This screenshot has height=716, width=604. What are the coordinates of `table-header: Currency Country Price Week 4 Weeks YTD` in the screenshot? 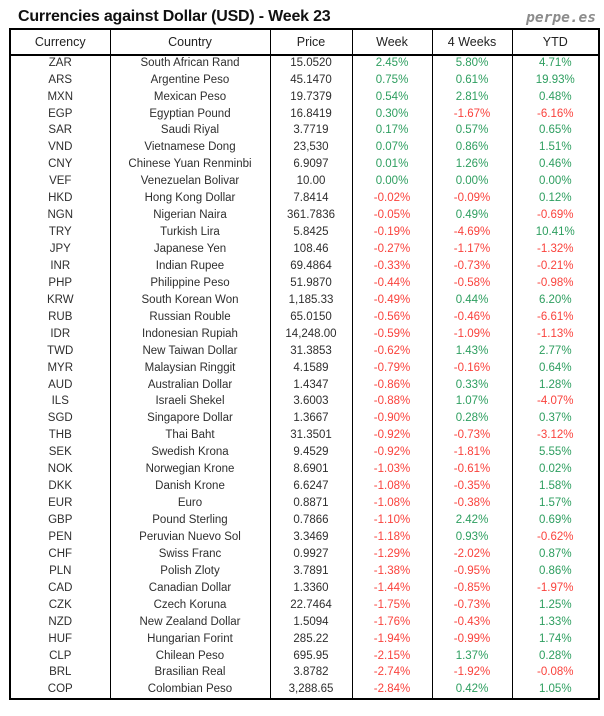 It's located at (304, 42).